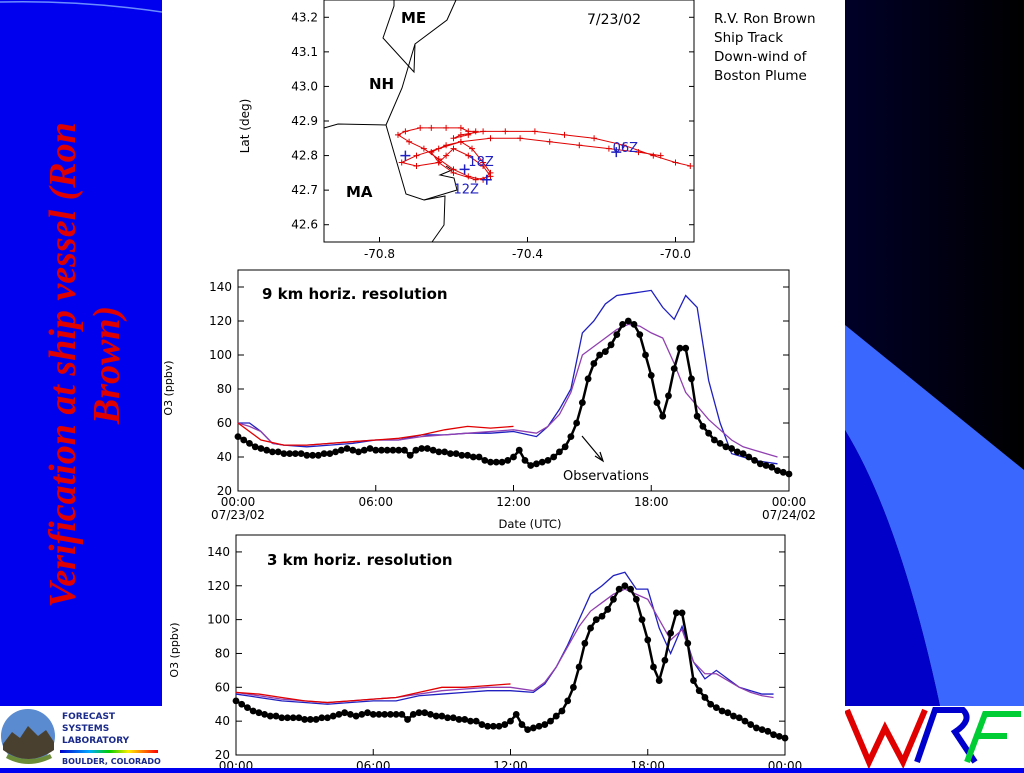 The height and width of the screenshot is (773, 1024). Describe the element at coordinates (527, 249) in the screenshot. I see `map-x-ticks: -70.8 -70.4 -70.0` at that location.